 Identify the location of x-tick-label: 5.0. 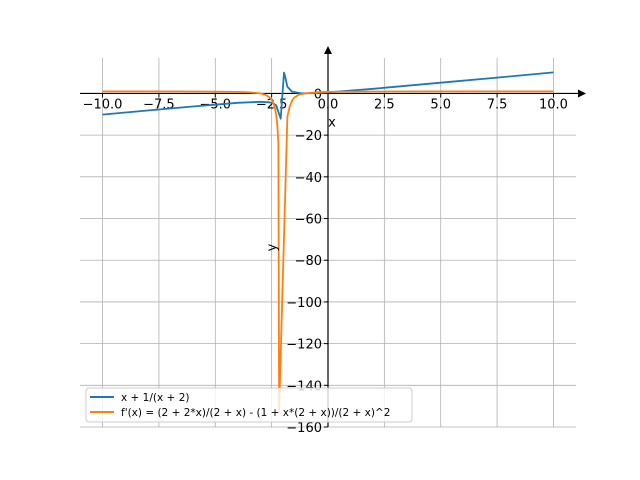
(440, 104).